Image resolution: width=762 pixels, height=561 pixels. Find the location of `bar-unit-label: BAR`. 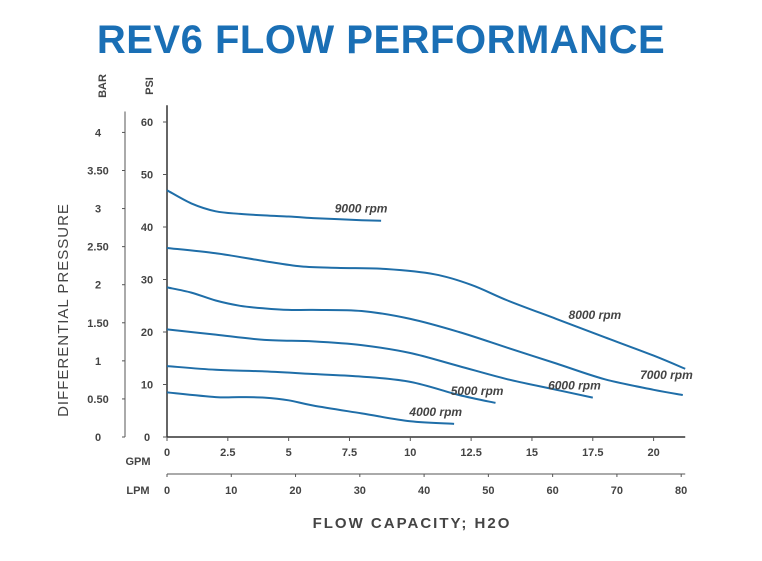

bar-unit-label: BAR is located at coordinates (103, 86).